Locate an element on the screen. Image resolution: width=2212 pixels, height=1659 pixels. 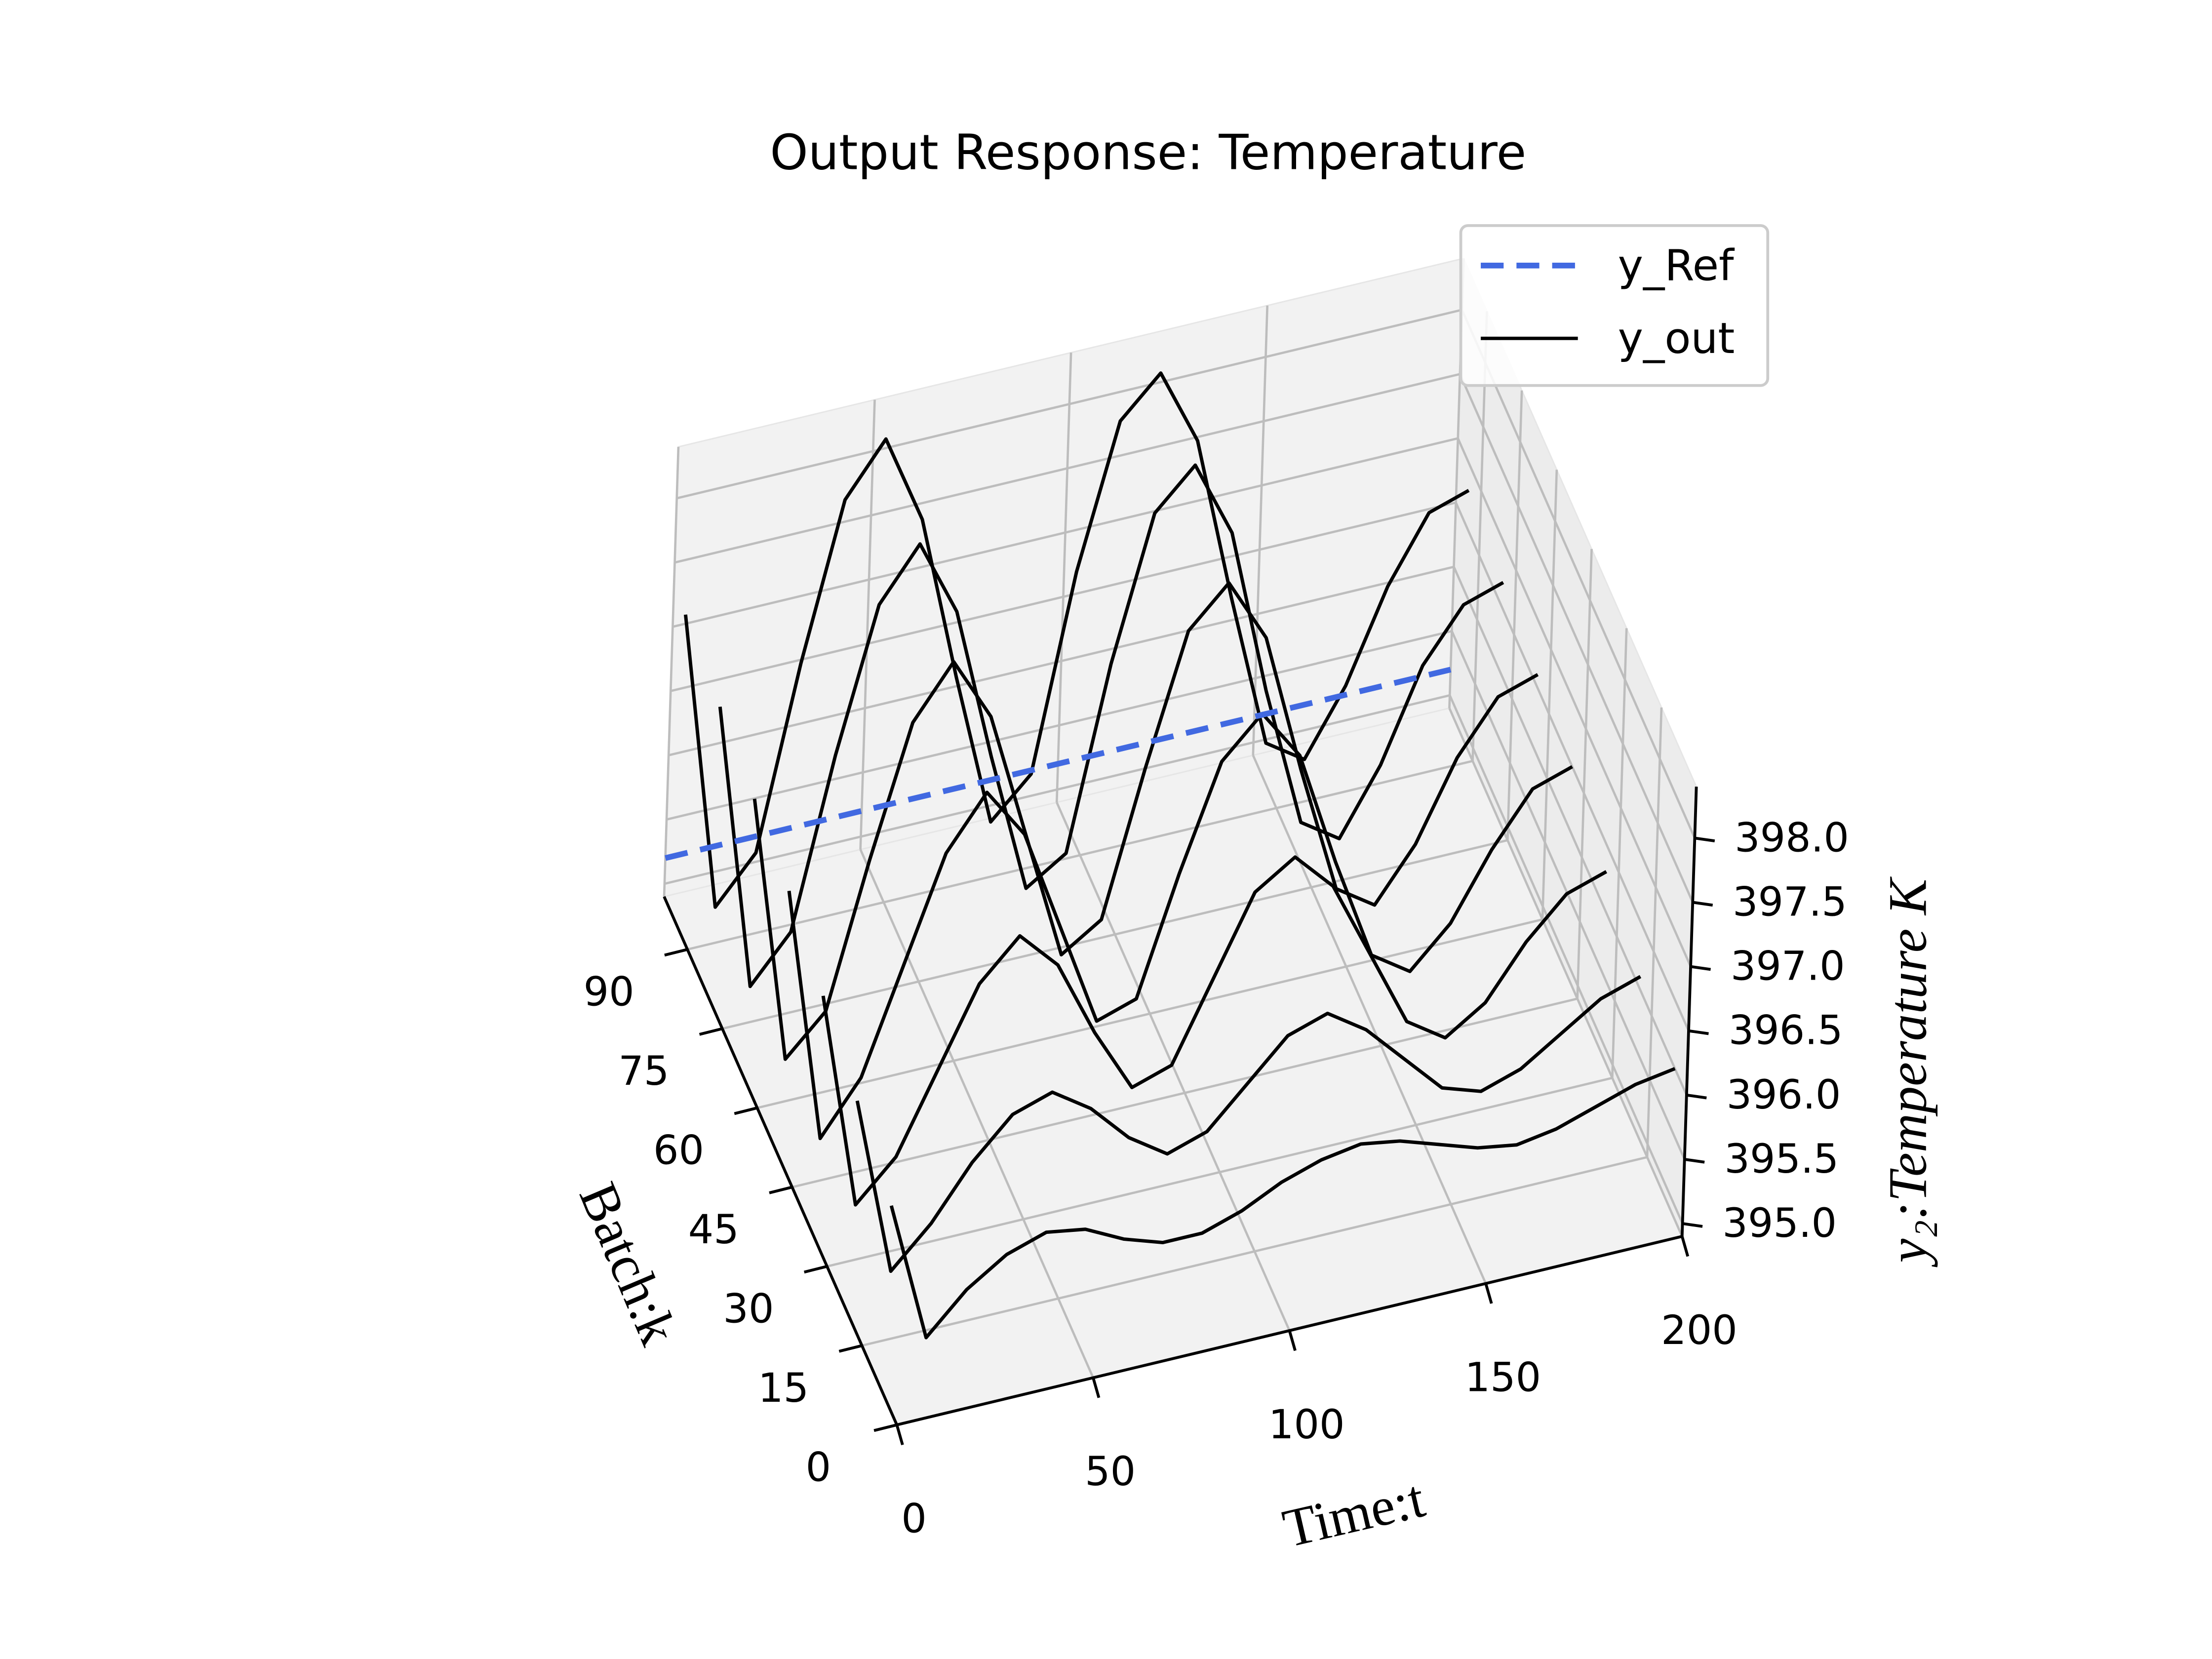
y-axis-line is located at coordinates (781, 1161).